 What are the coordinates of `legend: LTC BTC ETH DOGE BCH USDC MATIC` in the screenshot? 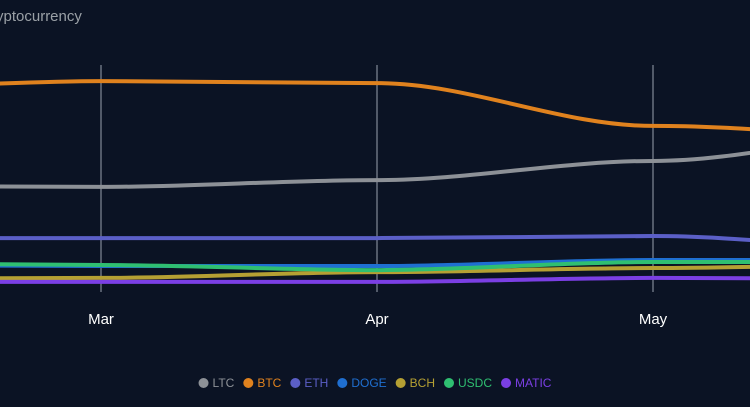 It's located at (375, 383).